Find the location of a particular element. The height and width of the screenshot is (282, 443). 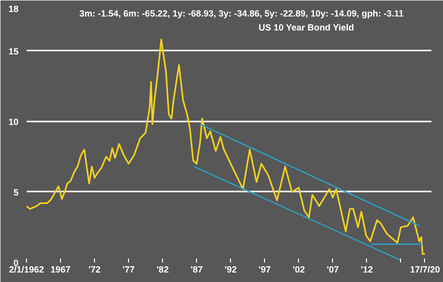

y-tick-label: 15 is located at coordinates (13, 51).